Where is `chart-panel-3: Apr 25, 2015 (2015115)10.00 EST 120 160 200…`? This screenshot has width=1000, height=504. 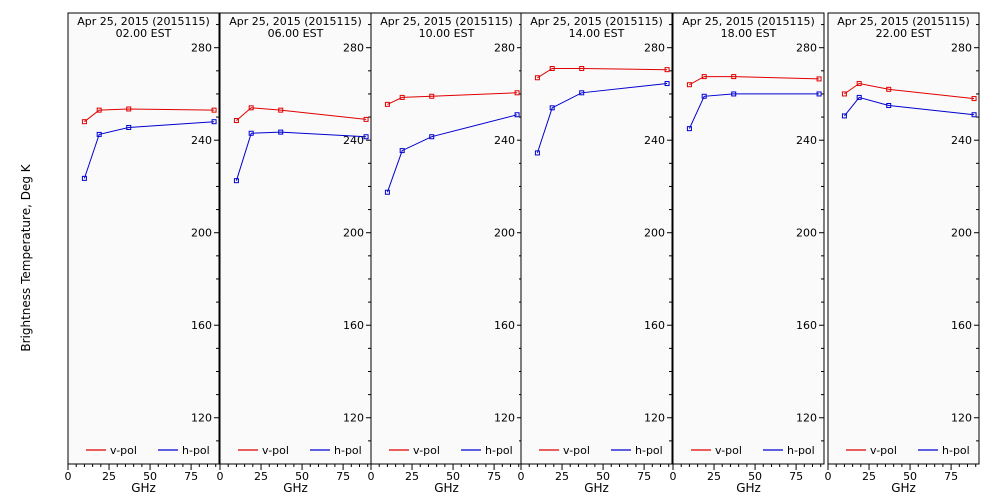 chart-panel-3: Apr 25, 2015 (2015115)10.00 EST 120 160 200… is located at coordinates (445, 253).